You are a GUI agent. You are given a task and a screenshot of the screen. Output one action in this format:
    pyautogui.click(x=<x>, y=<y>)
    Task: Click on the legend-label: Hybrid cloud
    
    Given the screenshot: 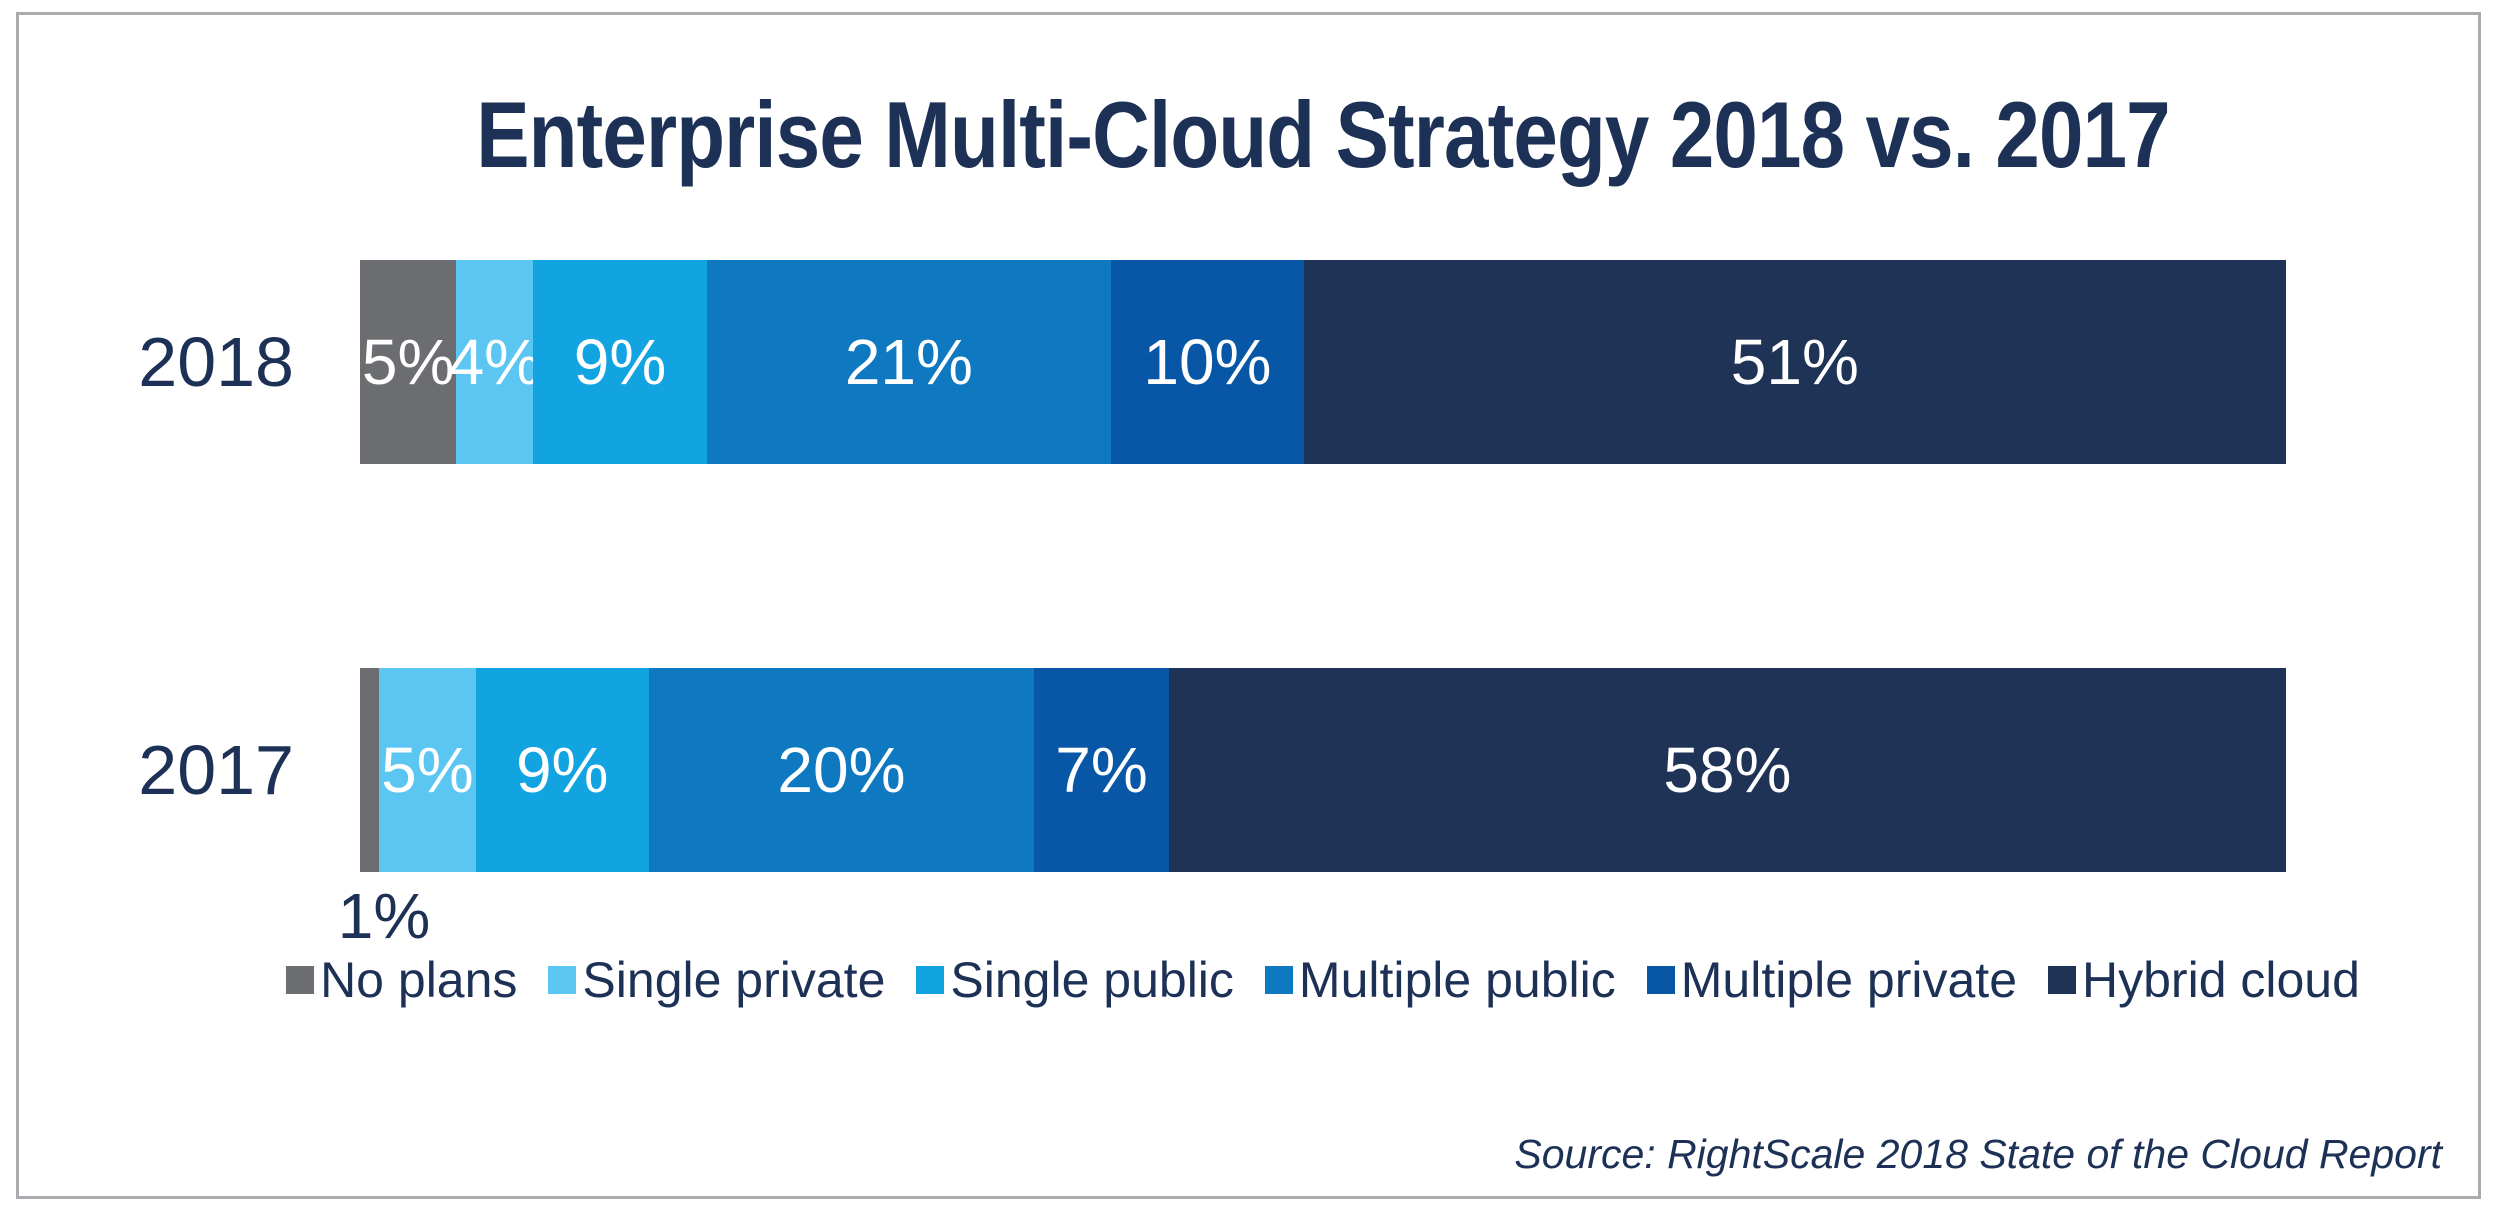 What is the action you would take?
    pyautogui.click(x=2221, y=980)
    